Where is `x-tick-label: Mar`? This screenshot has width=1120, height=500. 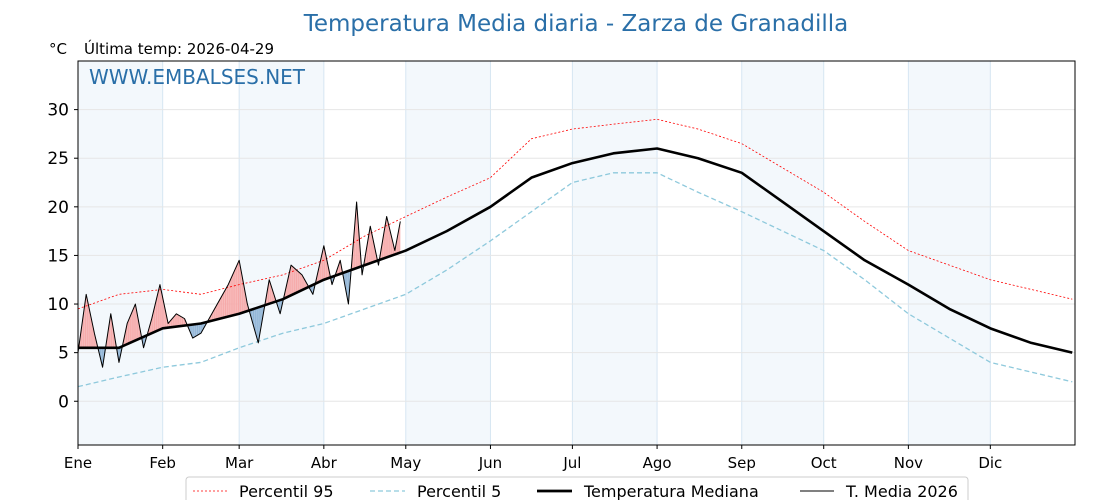 x-tick-label: Mar is located at coordinates (239, 463).